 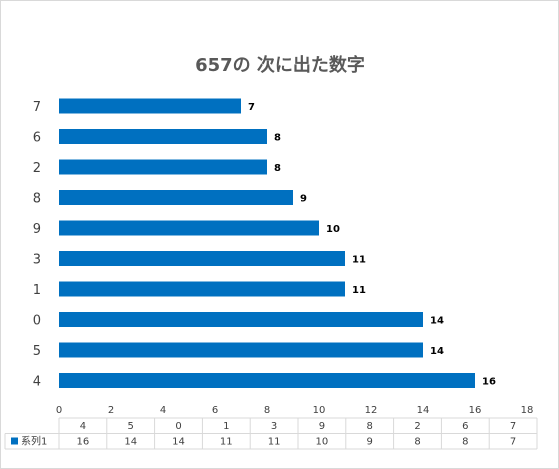 What do you see at coordinates (475, 410) in the screenshot?
I see `x-tick-label: 16` at bounding box center [475, 410].